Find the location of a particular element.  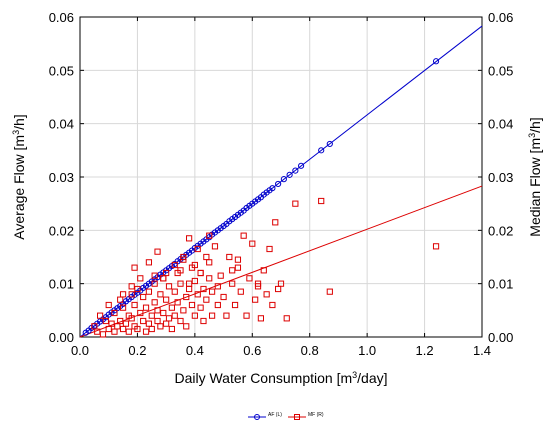

y-tick-label-right: 0.05 is located at coordinates (500, 70).